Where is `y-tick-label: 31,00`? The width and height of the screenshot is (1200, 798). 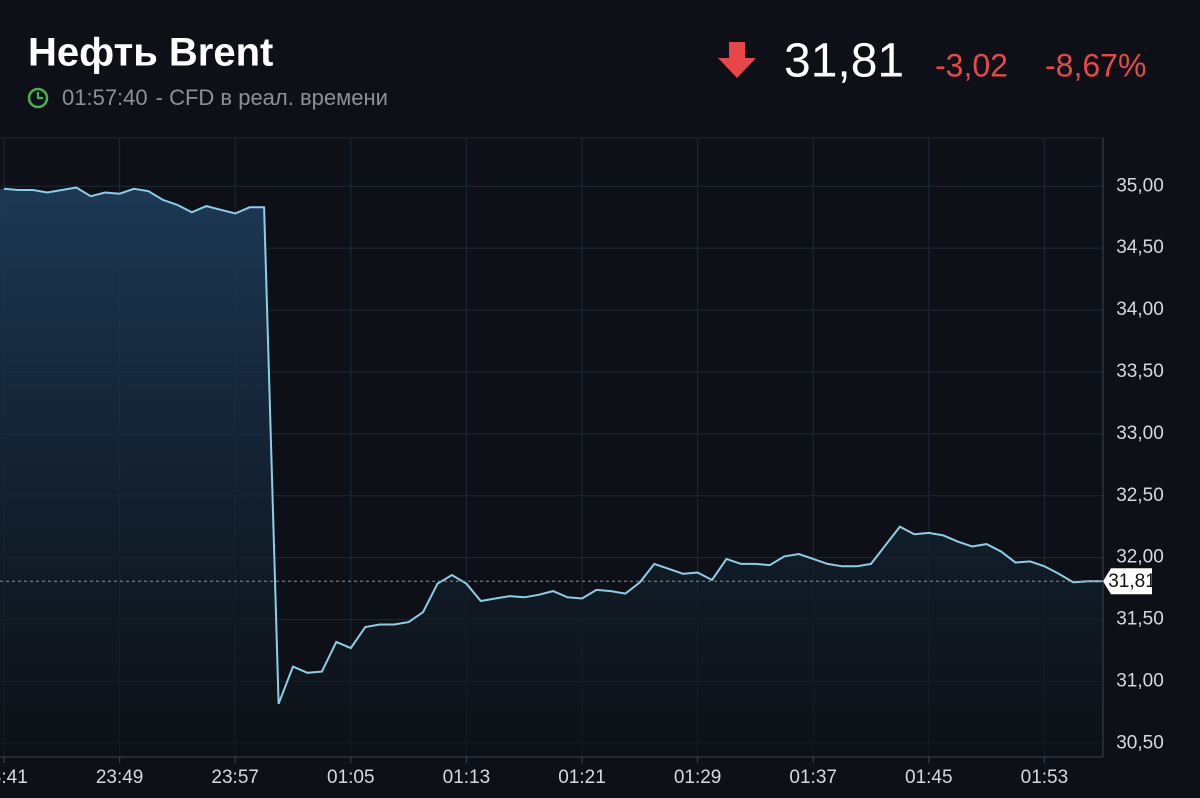
y-tick-label: 31,00 is located at coordinates (1140, 680).